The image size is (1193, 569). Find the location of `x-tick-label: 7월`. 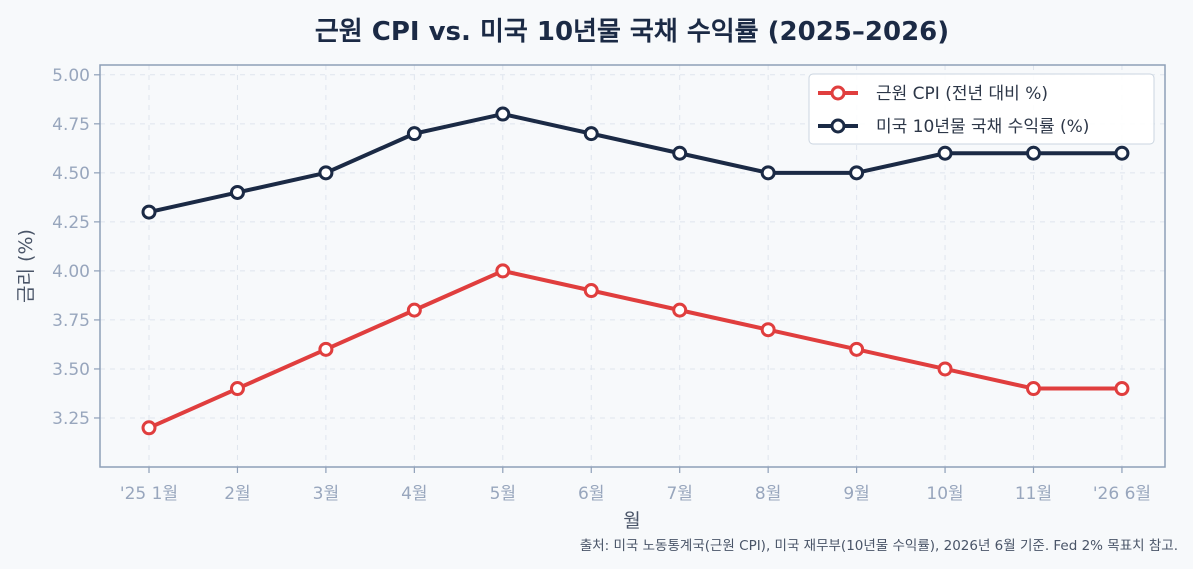

x-tick-label: 7월 is located at coordinates (679, 494).